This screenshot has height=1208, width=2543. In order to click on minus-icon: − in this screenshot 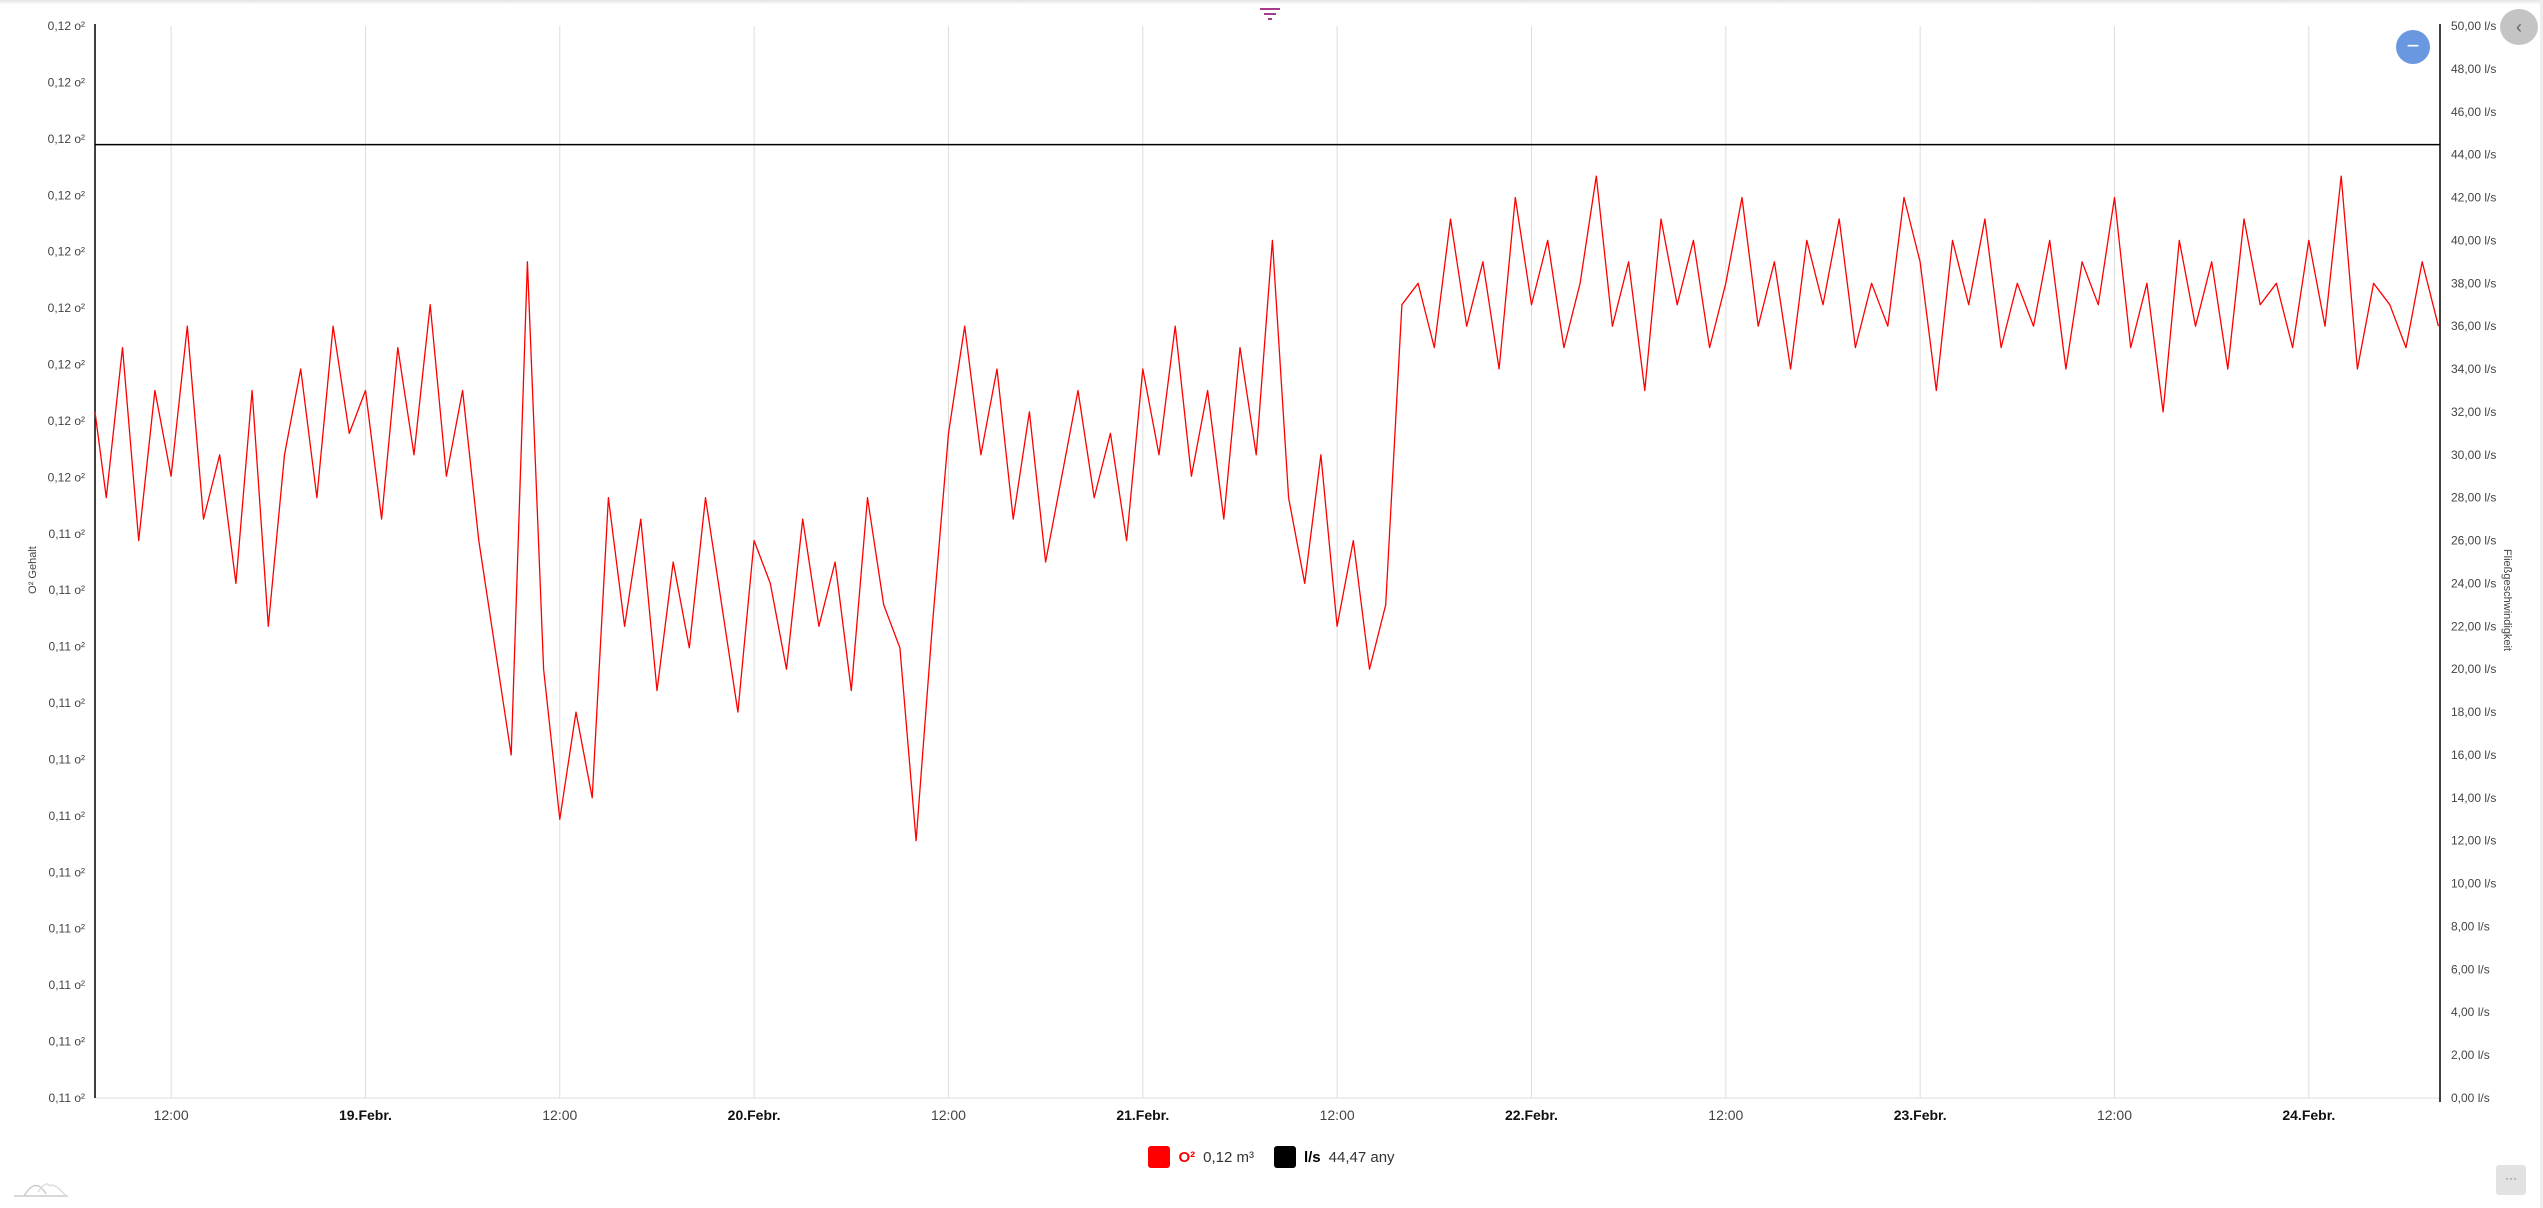, I will do `click(2413, 45)`.